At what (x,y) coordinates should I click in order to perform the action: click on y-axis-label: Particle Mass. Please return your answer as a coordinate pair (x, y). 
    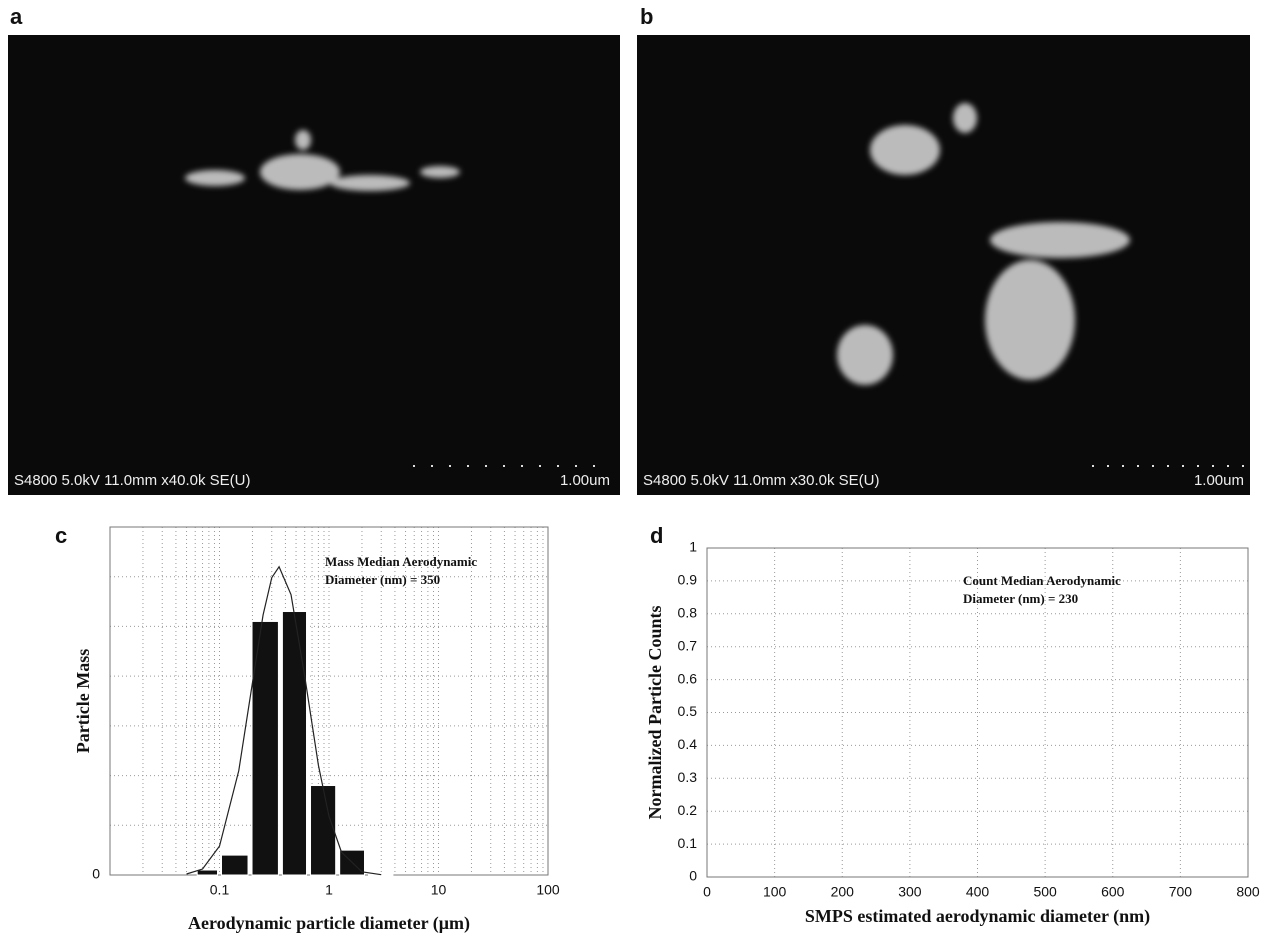
    Looking at the image, I should click on (83, 701).